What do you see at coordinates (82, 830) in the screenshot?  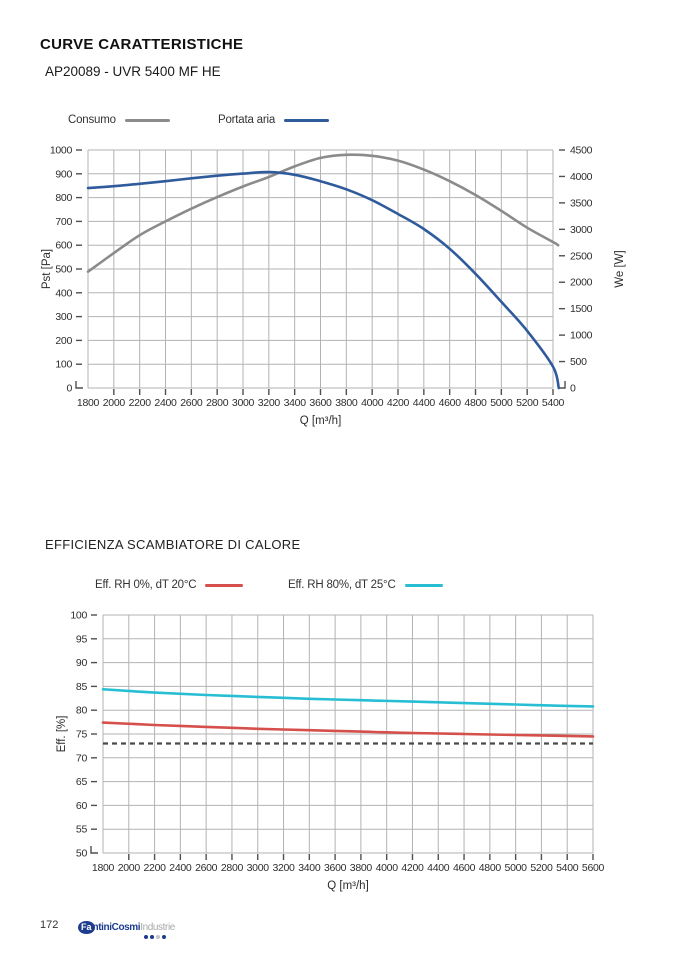 I see `svg-text: 55` at bounding box center [82, 830].